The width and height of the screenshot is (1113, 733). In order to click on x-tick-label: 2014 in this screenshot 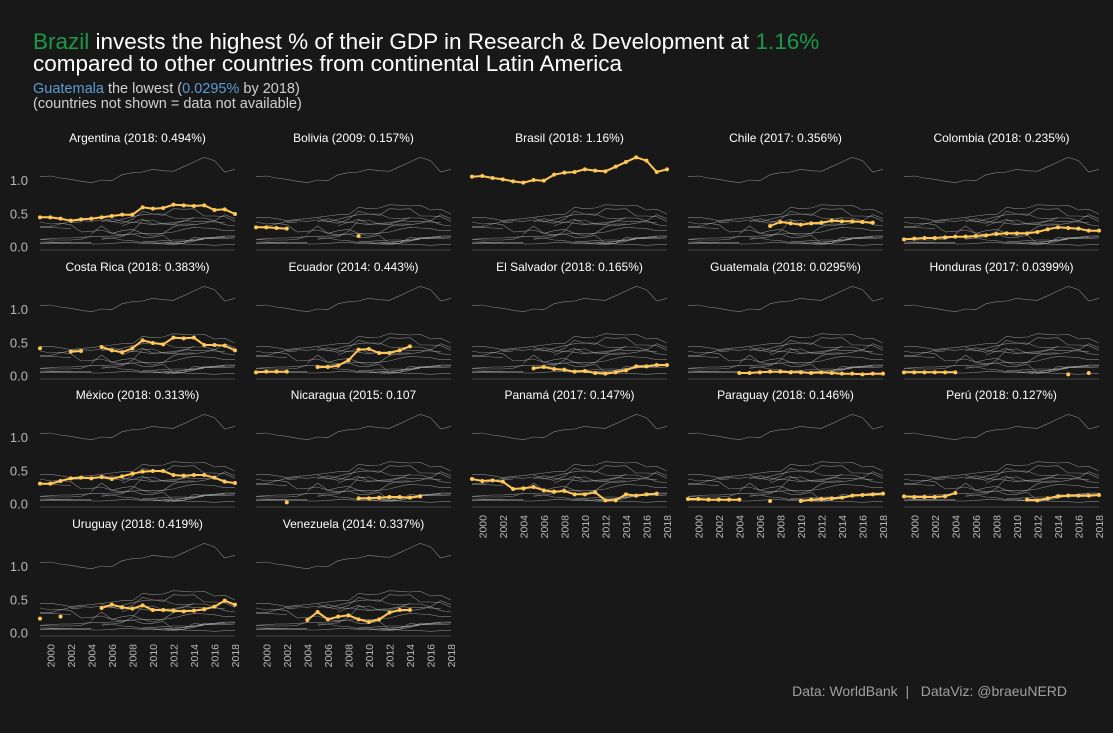, I will do `click(843, 527)`.